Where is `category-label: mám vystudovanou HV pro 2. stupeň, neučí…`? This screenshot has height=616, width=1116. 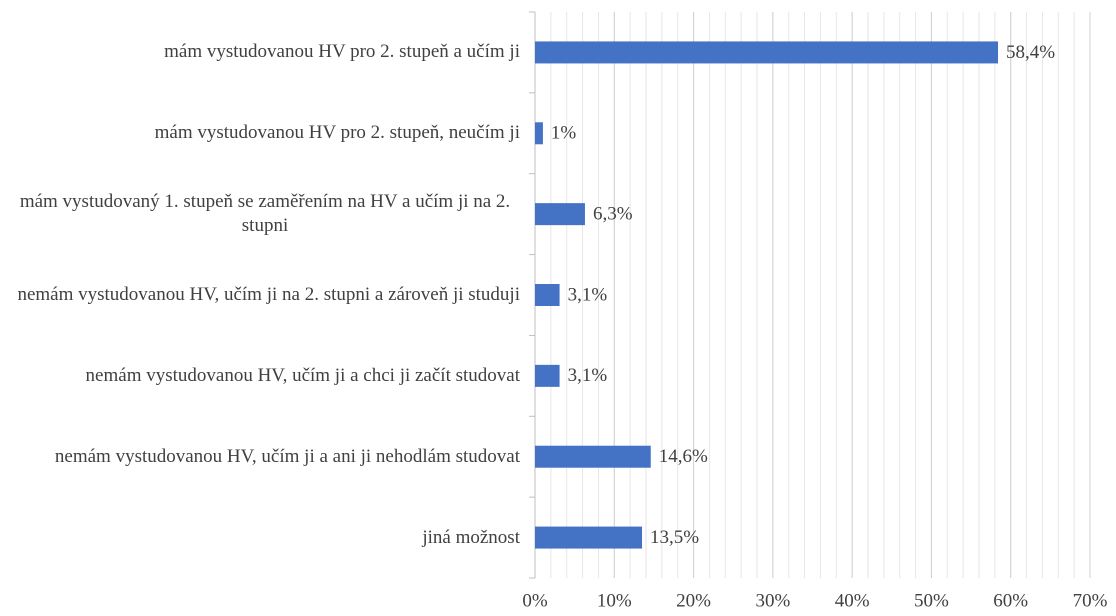 category-label: mám vystudovanou HV pro 2. stupeň, neučí… is located at coordinates (337, 133).